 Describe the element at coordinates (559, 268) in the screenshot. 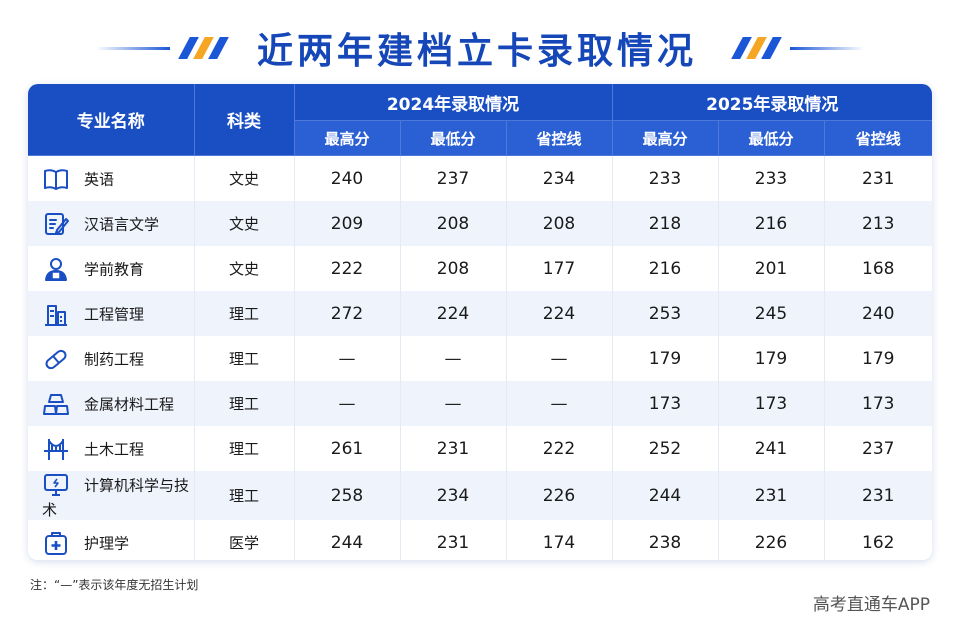

I see `cell-2024-control-line: 177` at that location.